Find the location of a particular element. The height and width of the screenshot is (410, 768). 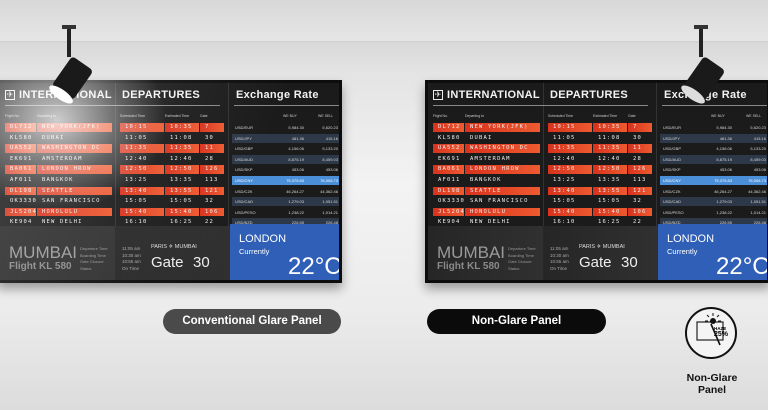

flight-label: Flight KL 580 is located at coordinates (40, 266).